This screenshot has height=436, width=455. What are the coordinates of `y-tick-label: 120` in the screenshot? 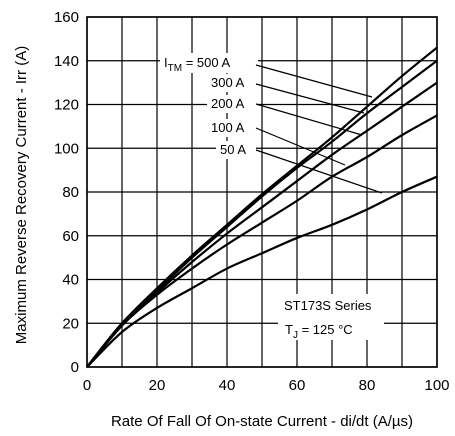 It's located at (66, 105).